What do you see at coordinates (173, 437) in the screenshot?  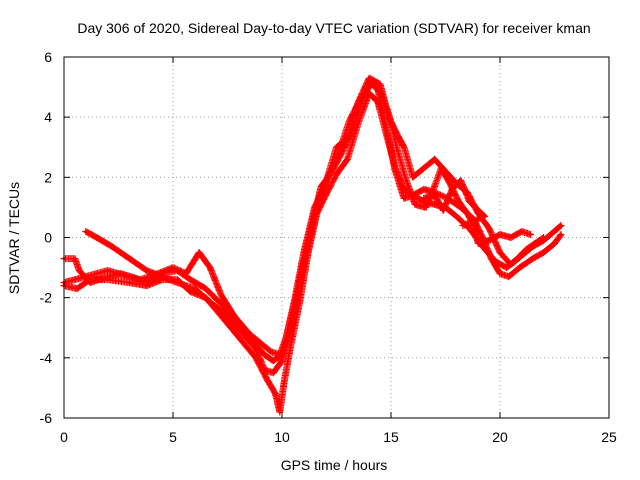 I see `x-tick-label: 5` at bounding box center [173, 437].